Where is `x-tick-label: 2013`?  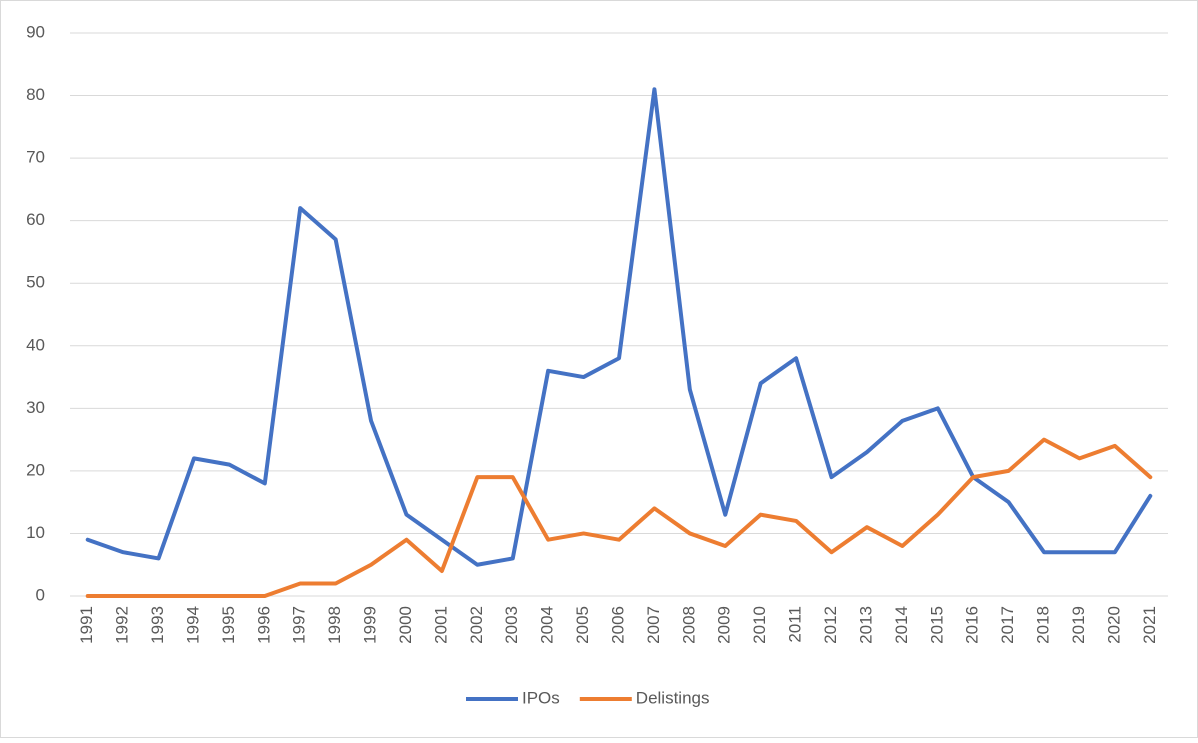
x-tick-label: 2013 is located at coordinates (865, 625).